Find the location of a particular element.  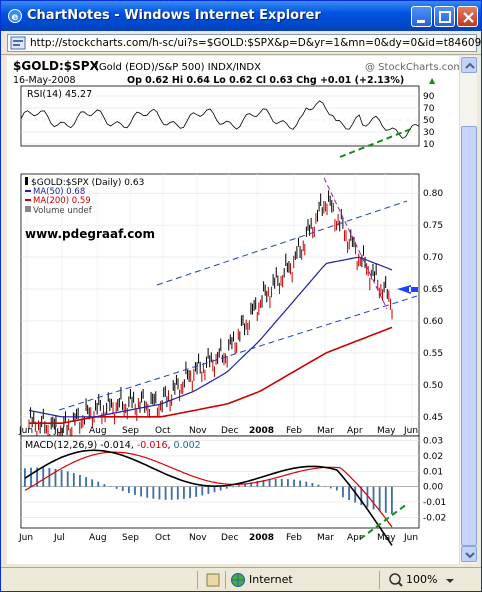

chart-symbol: $GOLD:$SPX is located at coordinates (56, 66).